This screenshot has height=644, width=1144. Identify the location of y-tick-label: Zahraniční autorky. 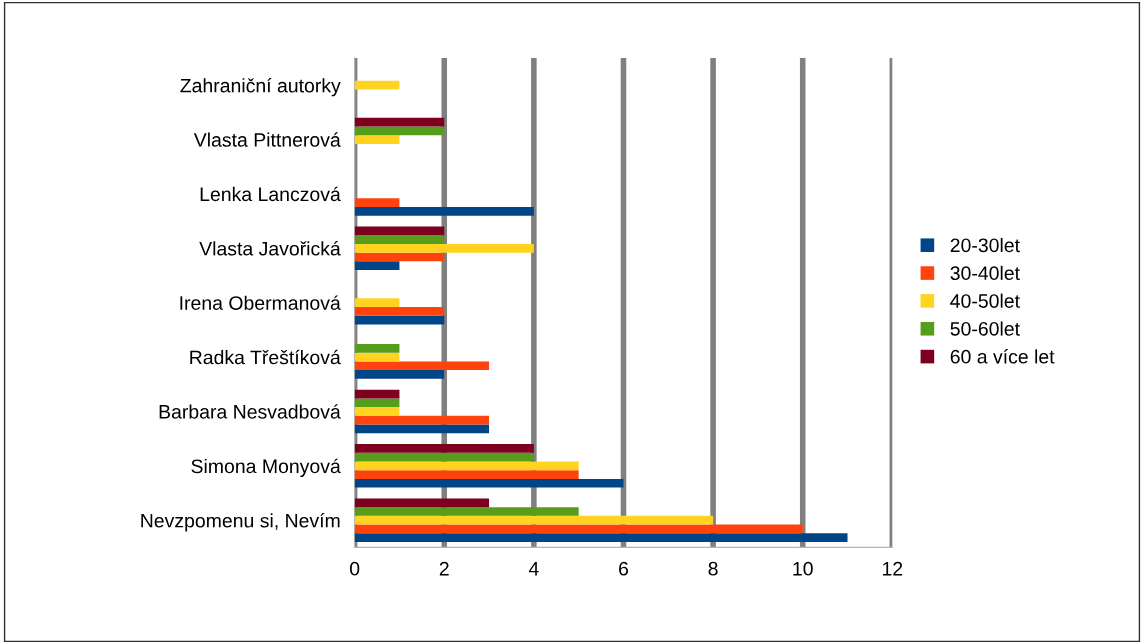
(260, 87).